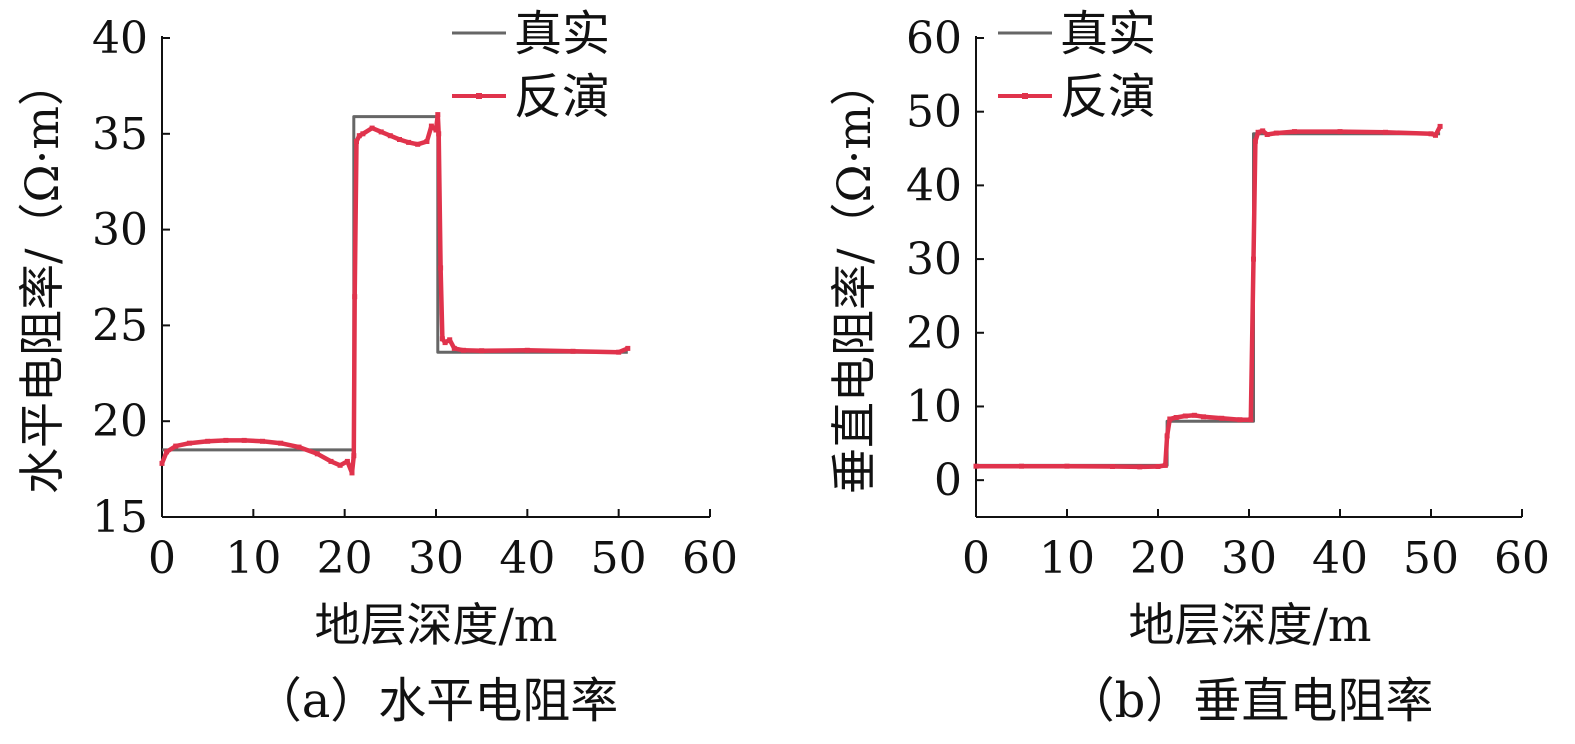  I want to click on y-tick-label: 15, so click(120, 517).